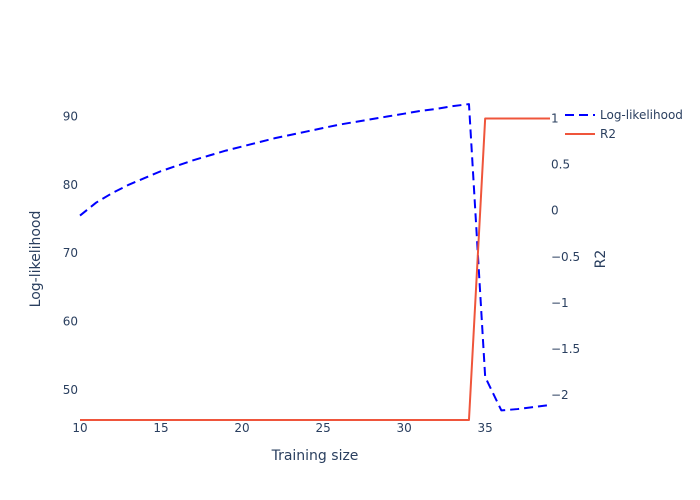 This screenshot has width=700, height=500. What do you see at coordinates (555, 118) in the screenshot?
I see `y-right-tick-label: 1` at bounding box center [555, 118].